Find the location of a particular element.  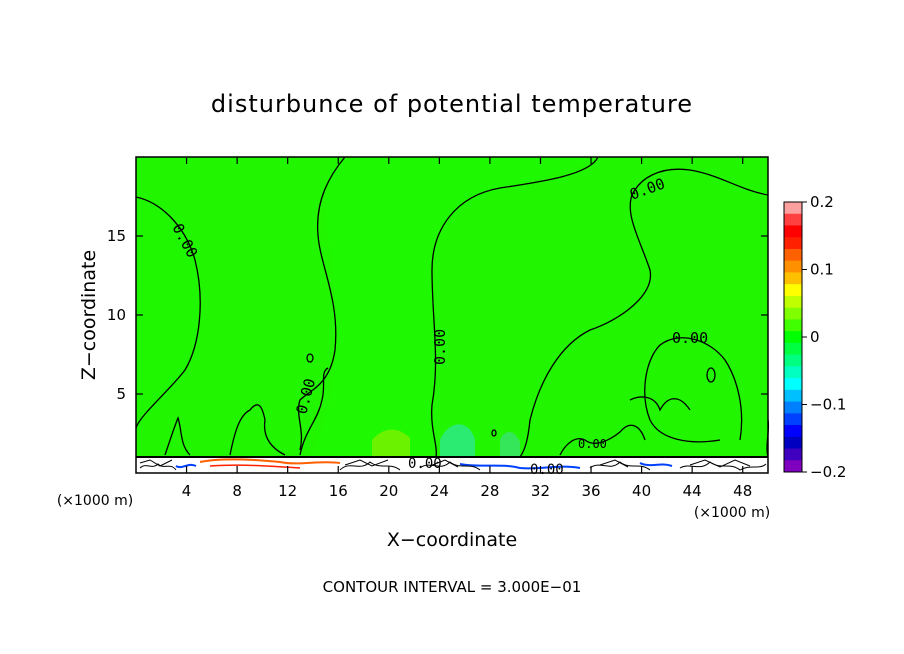

y-tick-label: 10 is located at coordinates (116, 315).